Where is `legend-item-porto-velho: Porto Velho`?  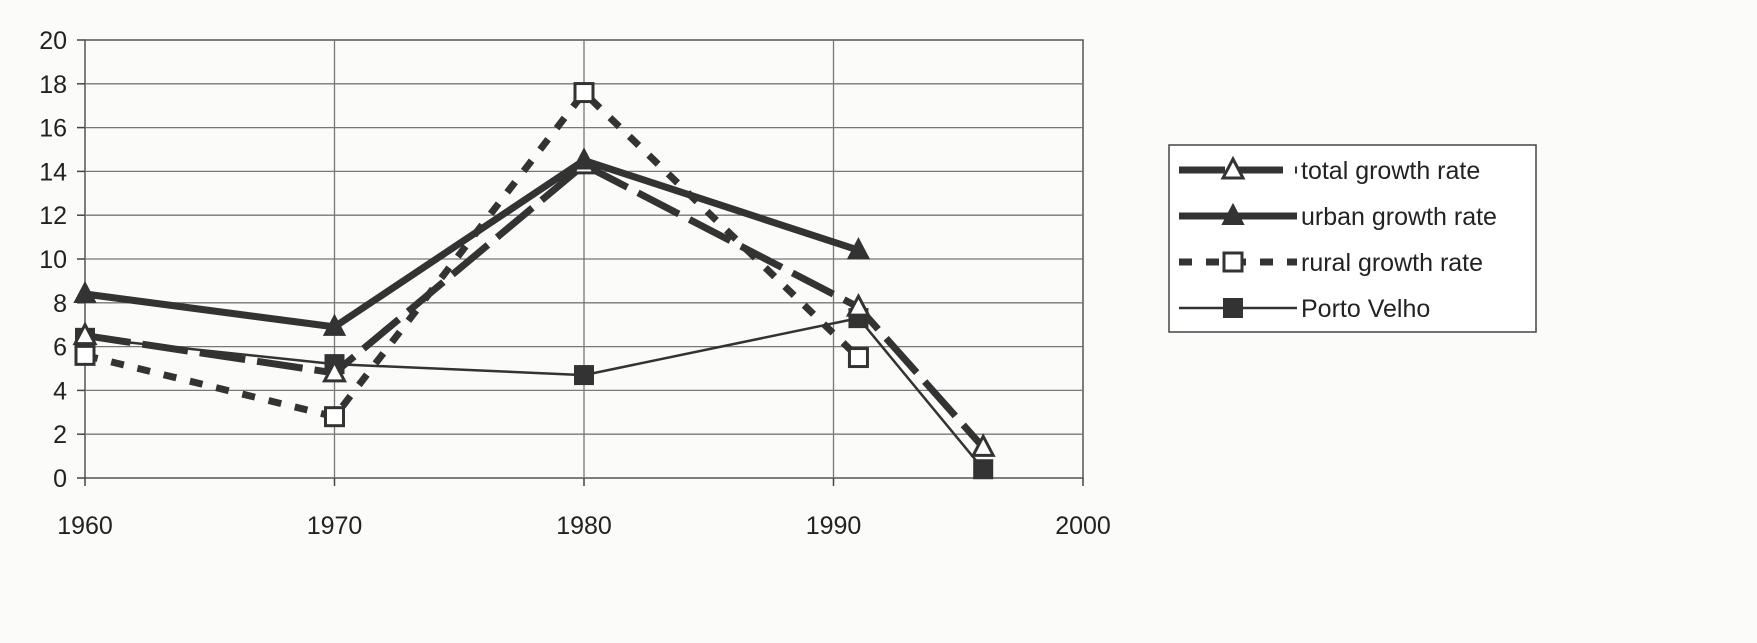
legend-item-porto-velho: Porto Velho is located at coordinates (1304, 309).